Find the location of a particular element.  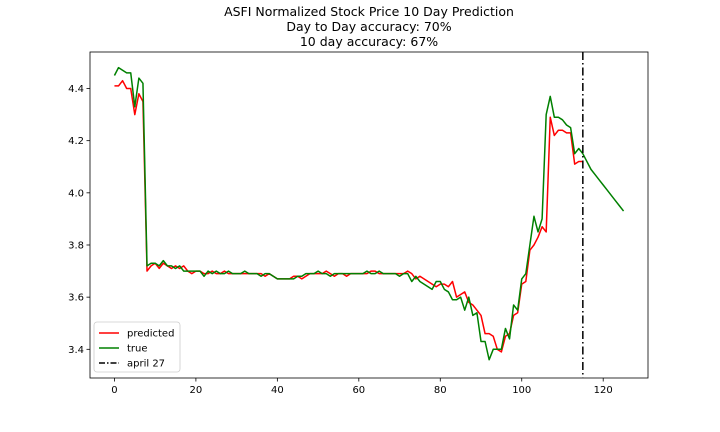

x-tick-label: 0 is located at coordinates (114, 390).